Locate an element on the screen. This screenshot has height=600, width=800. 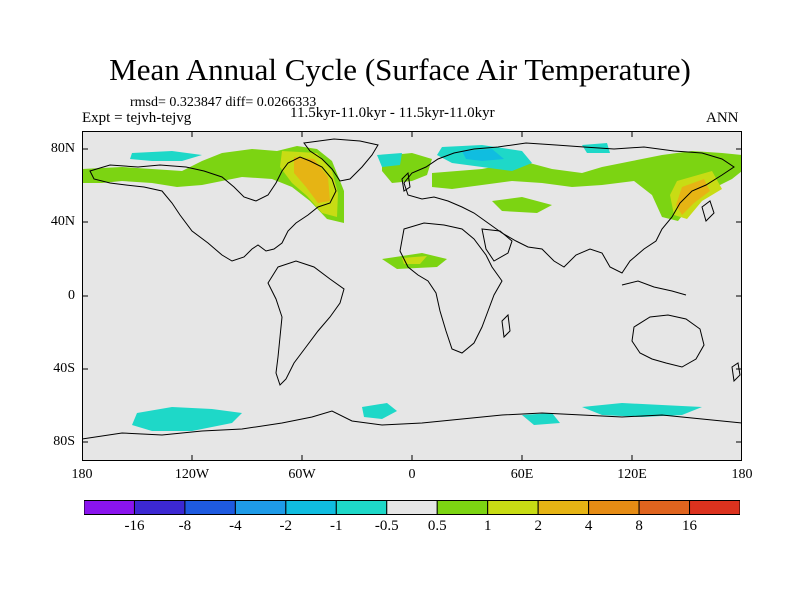
colorbar-label: -16 is located at coordinates (134, 526).